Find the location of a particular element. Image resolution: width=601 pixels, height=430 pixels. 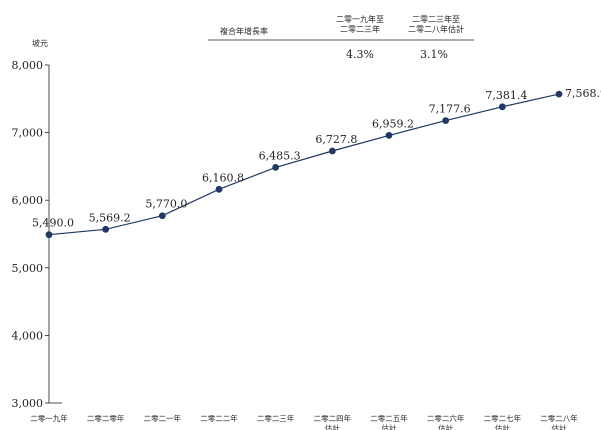

data-label: 7,568.9 is located at coordinates (583, 93).